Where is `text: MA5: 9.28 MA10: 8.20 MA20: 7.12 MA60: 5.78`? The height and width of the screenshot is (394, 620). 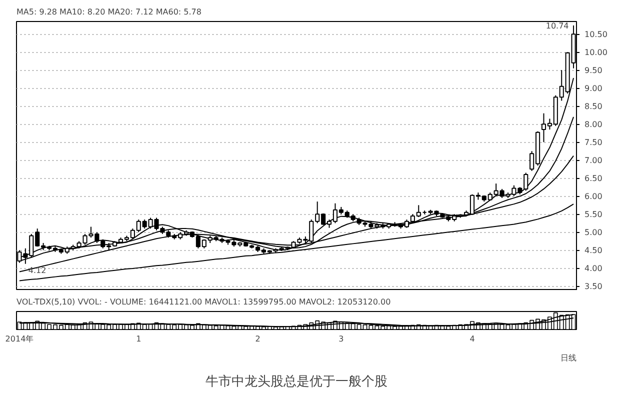 text: MA5: 9.28 MA10: 8.20 MA20: 7.12 MA60: 5.78 is located at coordinates (109, 12).